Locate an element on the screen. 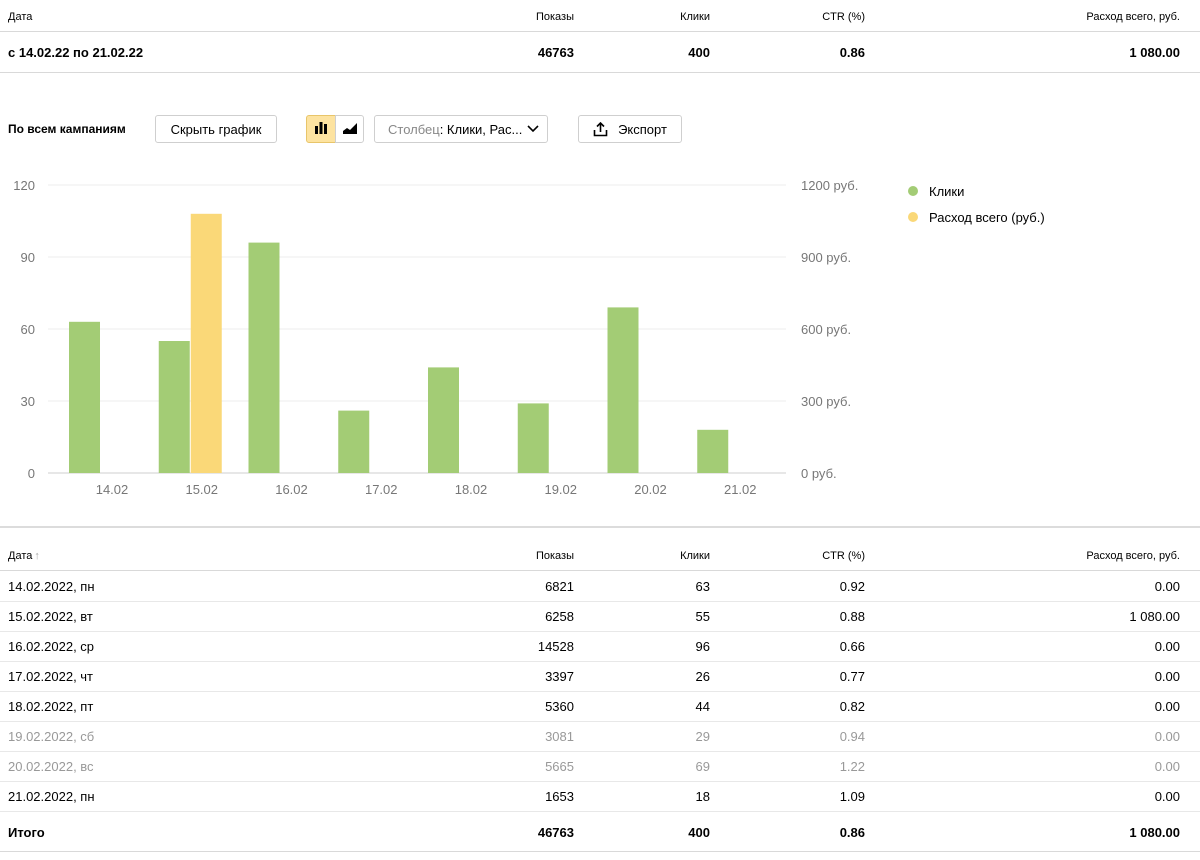 This screenshot has height=860, width=1200. legend-swatch-spend is located at coordinates (913, 217).